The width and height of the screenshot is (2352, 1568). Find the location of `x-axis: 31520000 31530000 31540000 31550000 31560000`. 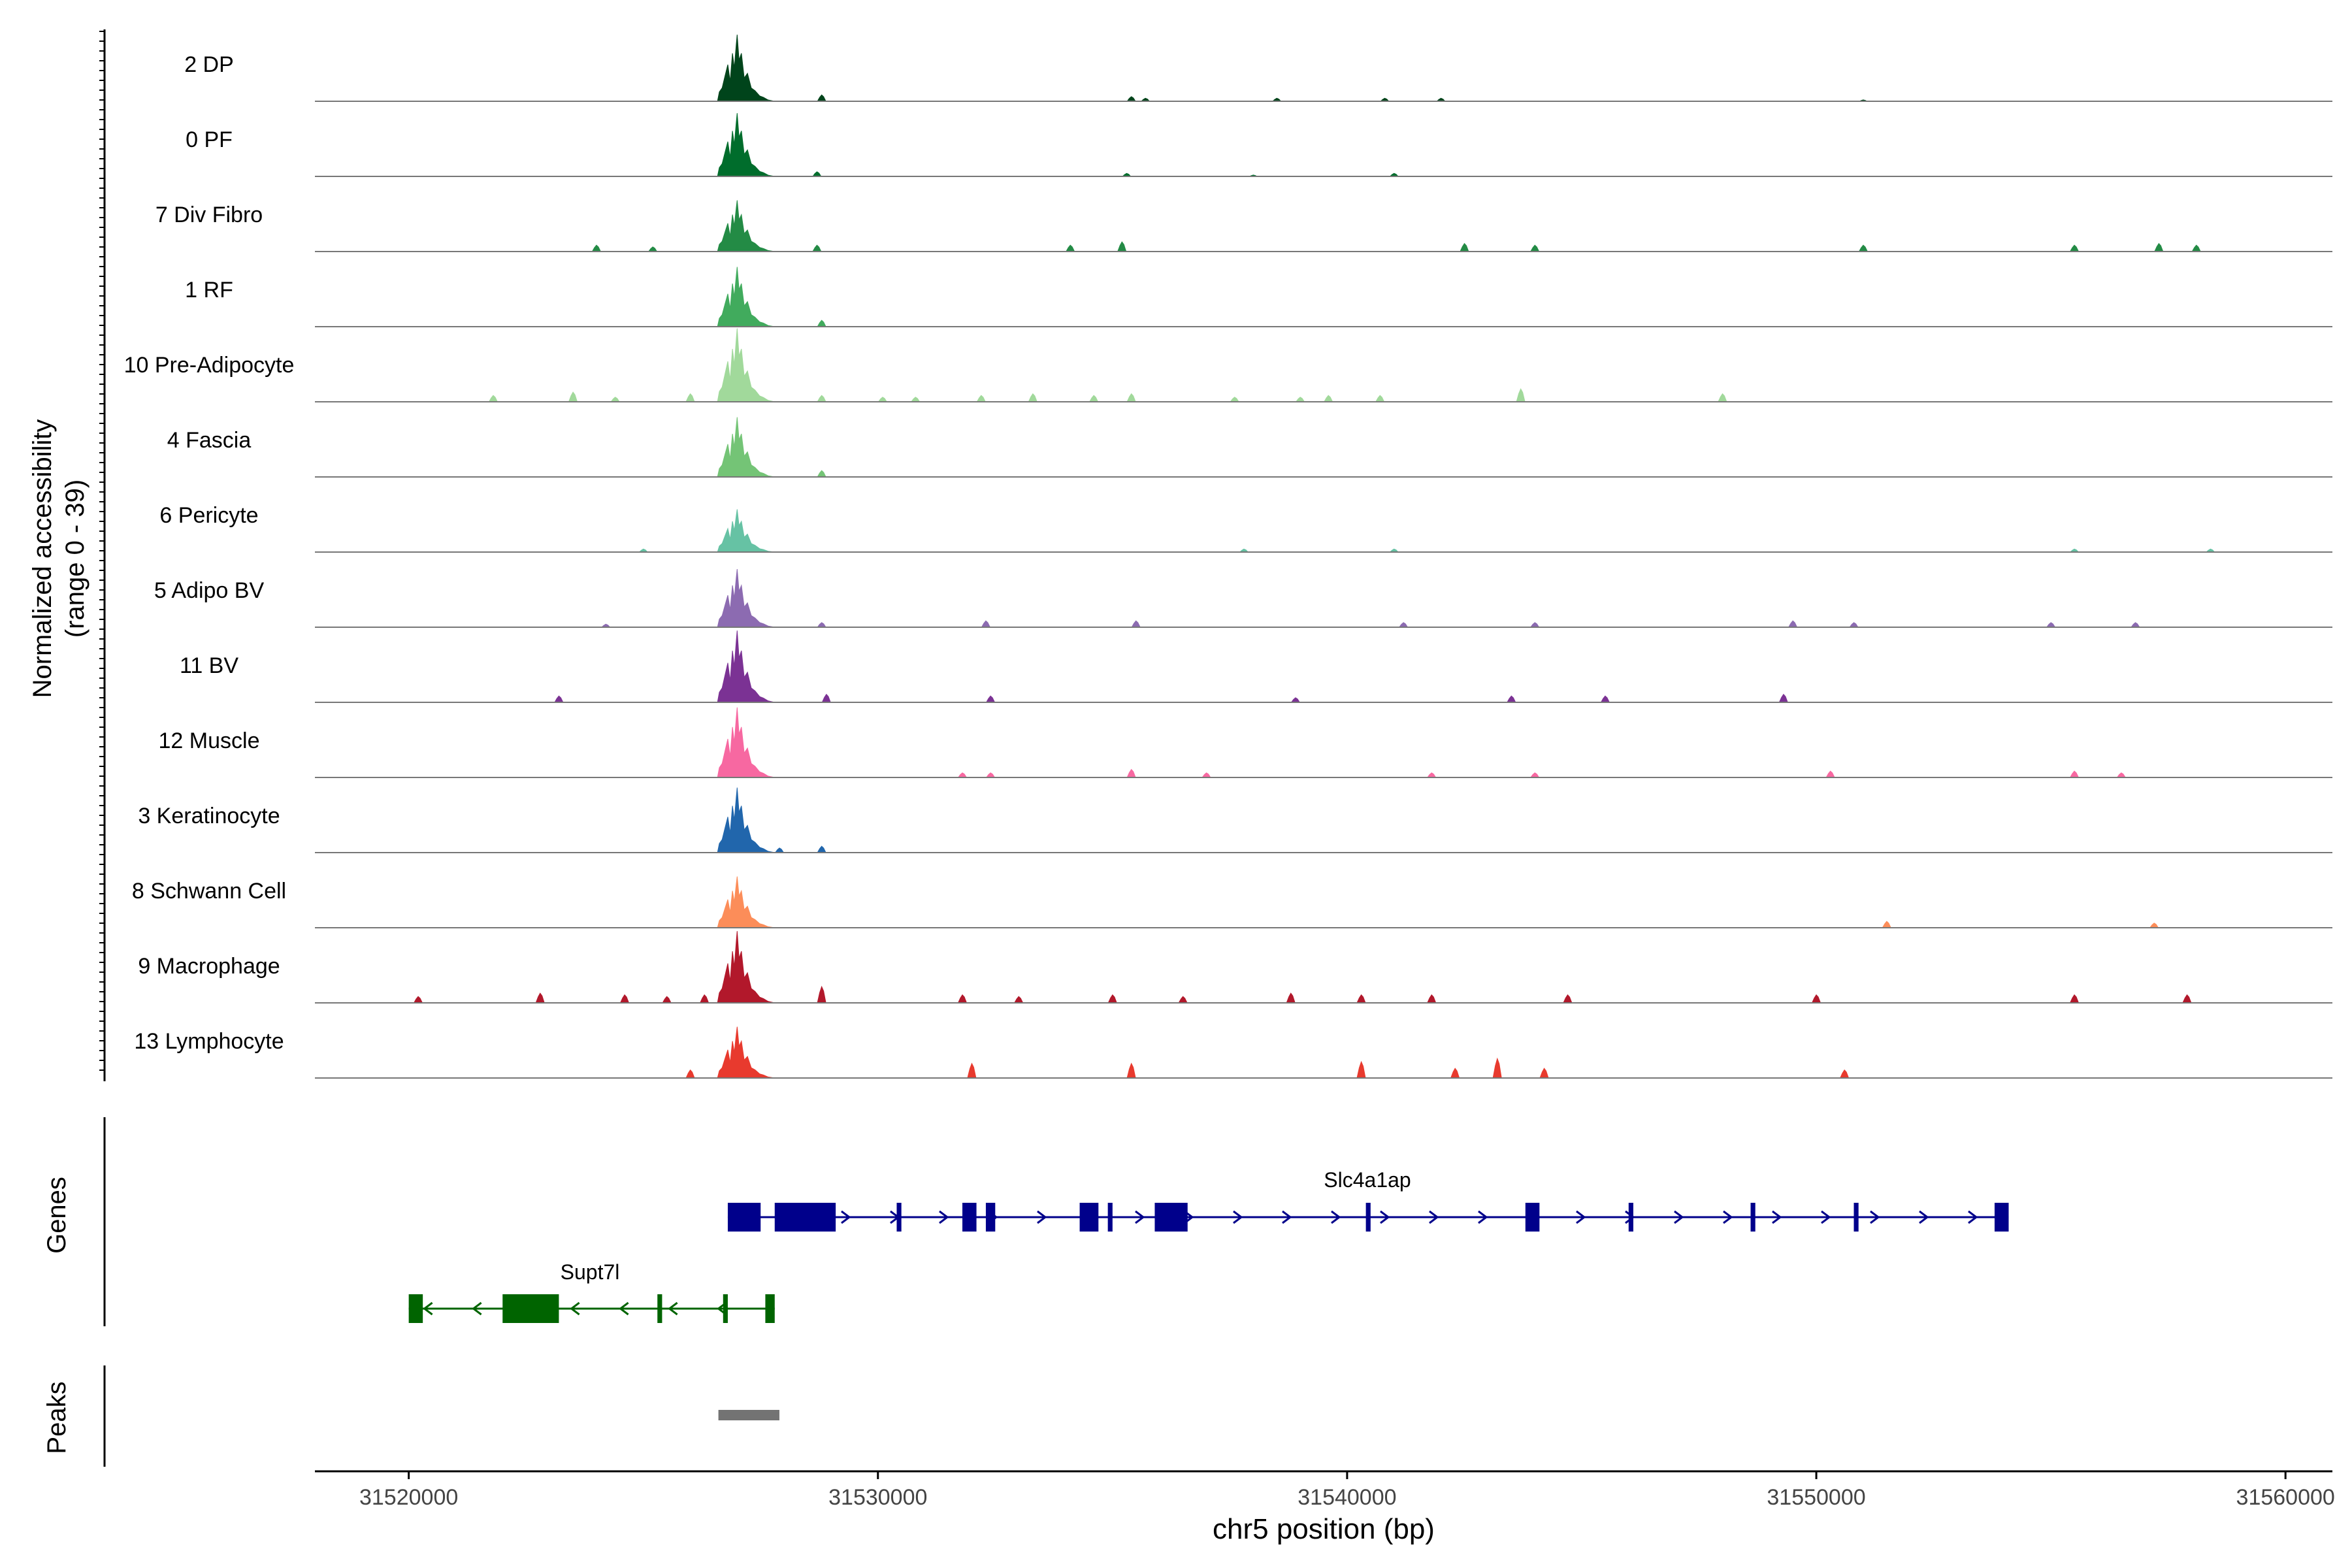

x-axis: 31520000 31530000 31540000 31550000 31560000 is located at coordinates (1325, 1490).